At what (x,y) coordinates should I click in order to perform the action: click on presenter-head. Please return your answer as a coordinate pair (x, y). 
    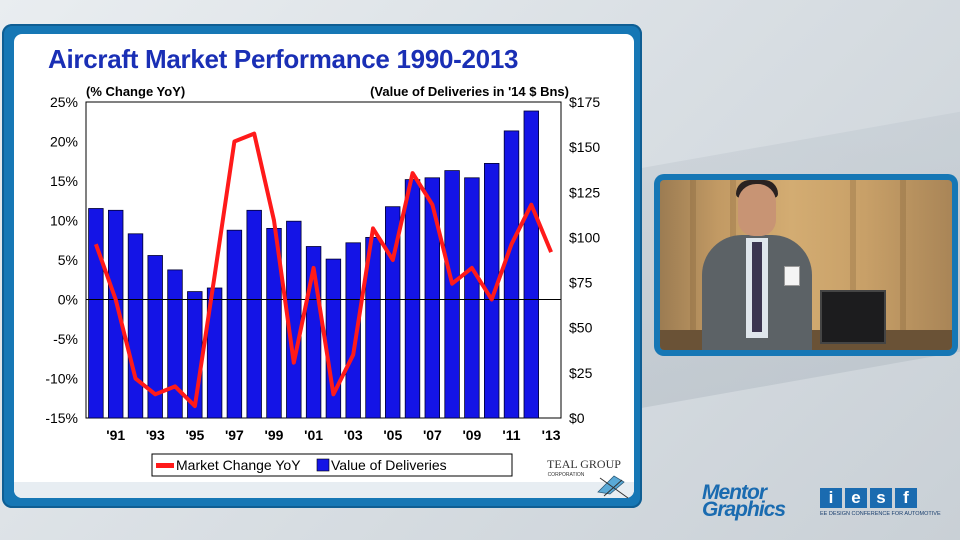
    Looking at the image, I should click on (757, 210).